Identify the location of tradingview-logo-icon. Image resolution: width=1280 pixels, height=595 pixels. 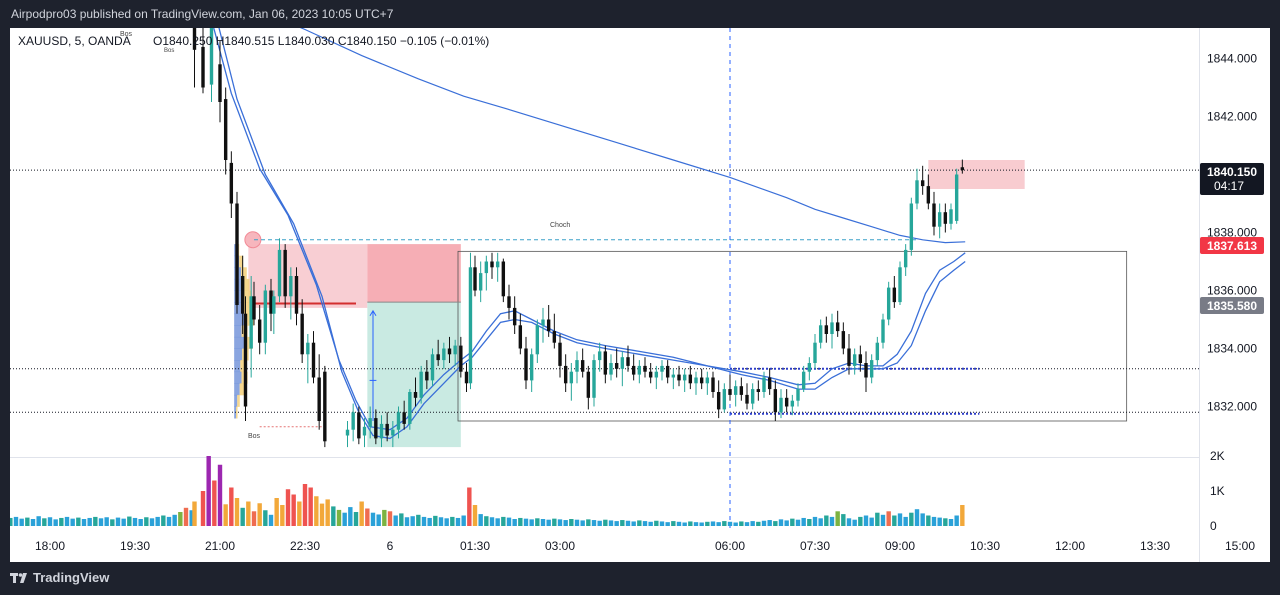
(18, 578).